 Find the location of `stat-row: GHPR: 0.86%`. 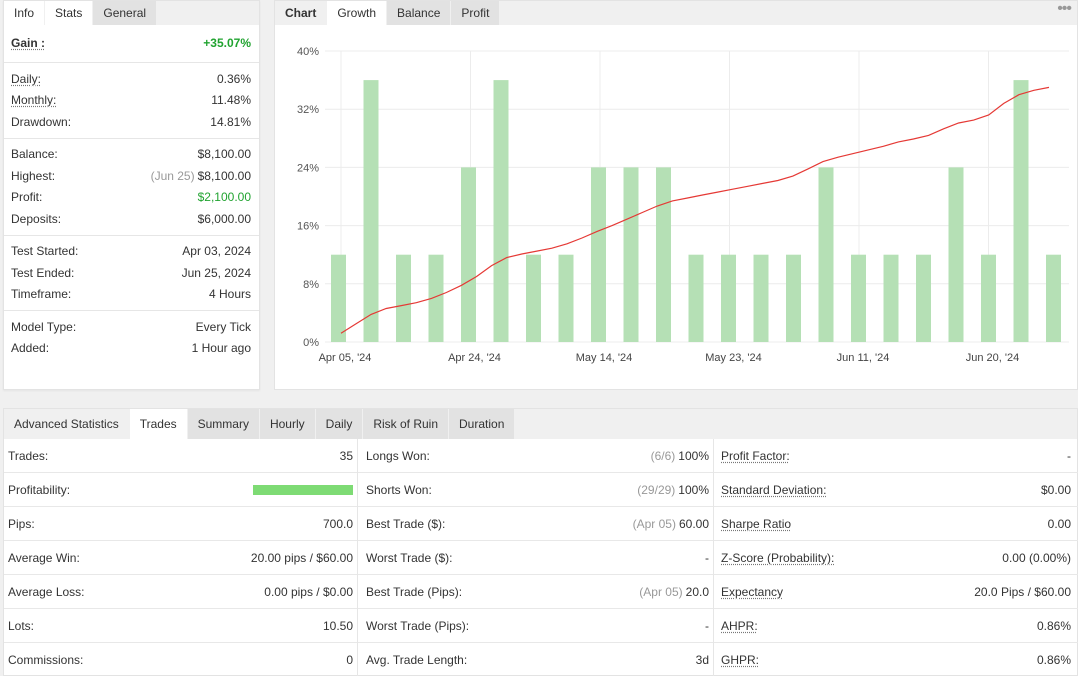

stat-row: GHPR: 0.86% is located at coordinates (896, 659).